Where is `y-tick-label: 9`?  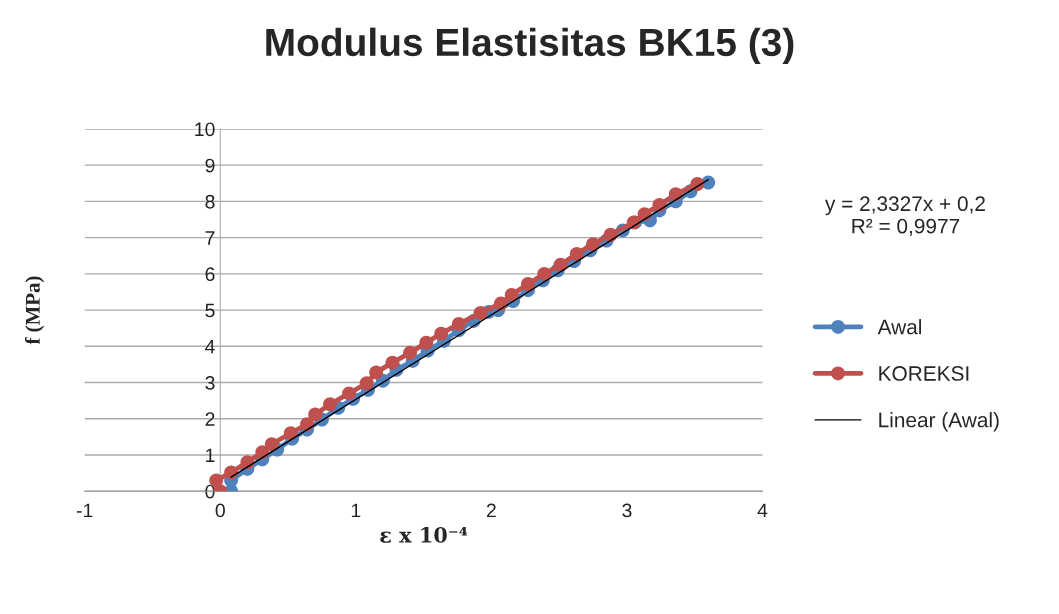
y-tick-label: 9 is located at coordinates (210, 165).